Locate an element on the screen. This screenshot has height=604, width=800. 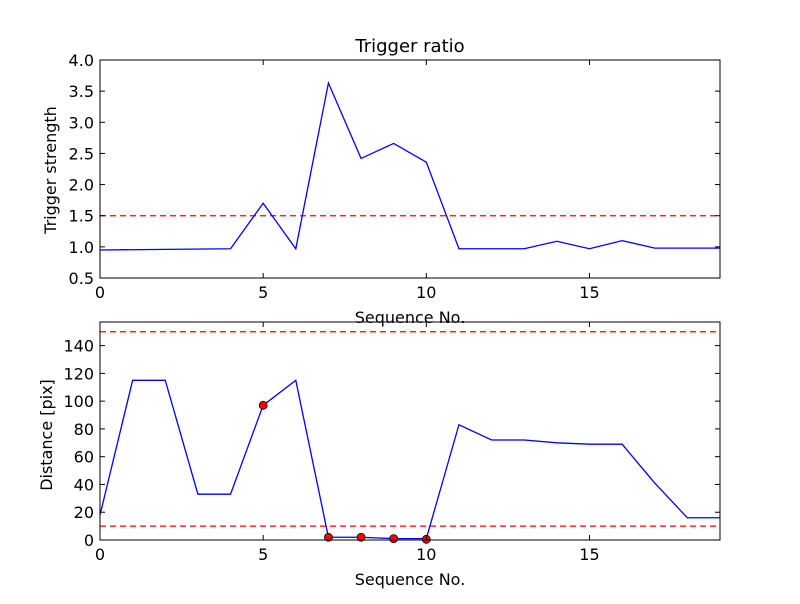
y-tick-label: 3.0 is located at coordinates (81, 122).